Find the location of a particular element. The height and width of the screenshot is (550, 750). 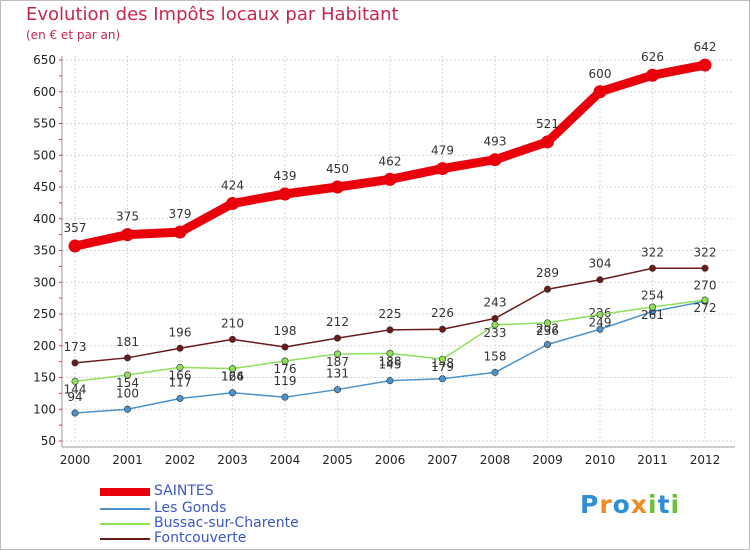

y-tick-label: 650 is located at coordinates (44, 60).